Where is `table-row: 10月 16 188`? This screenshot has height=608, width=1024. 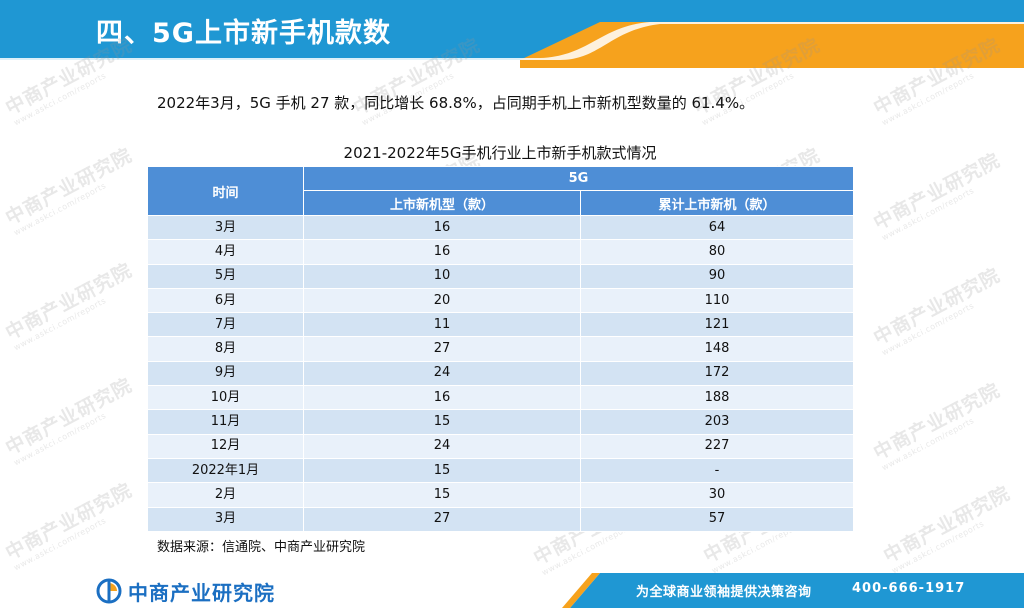 table-row: 10月 16 188 is located at coordinates (500, 398).